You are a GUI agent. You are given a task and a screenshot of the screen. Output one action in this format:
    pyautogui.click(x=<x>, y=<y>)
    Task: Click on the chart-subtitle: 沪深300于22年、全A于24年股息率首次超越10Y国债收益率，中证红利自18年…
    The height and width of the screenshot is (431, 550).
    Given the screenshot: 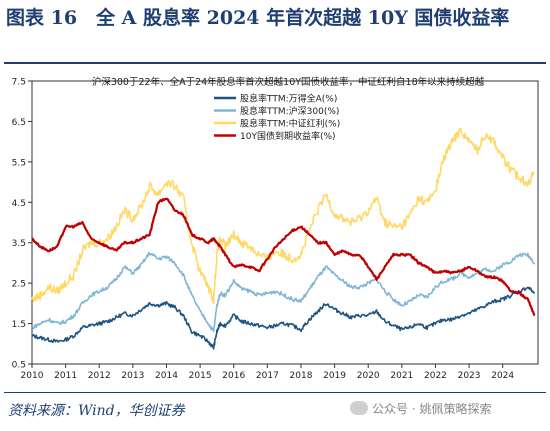 What is the action you would take?
    pyautogui.click(x=288, y=82)
    